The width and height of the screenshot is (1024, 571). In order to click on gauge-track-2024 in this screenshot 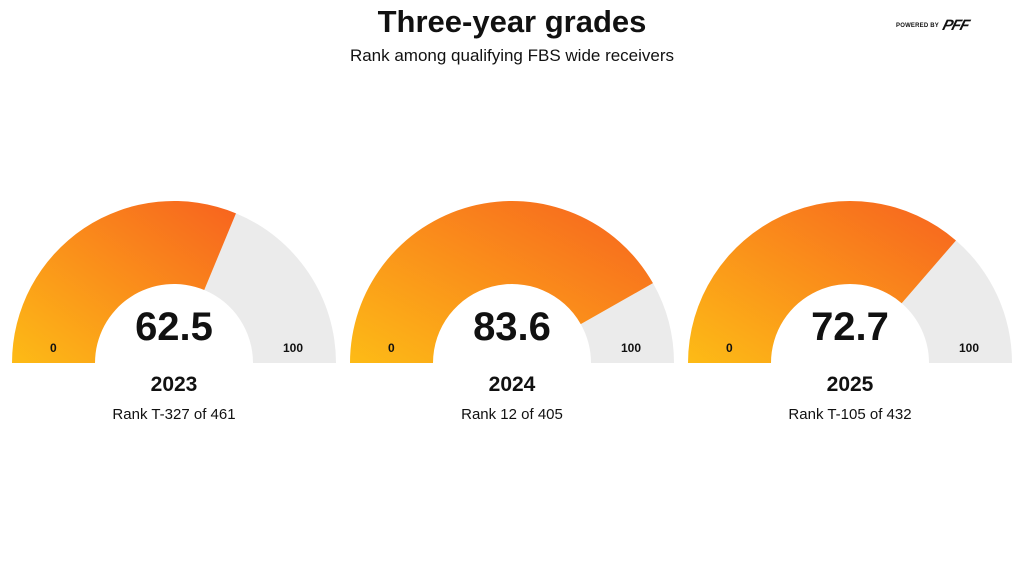, I will do `click(627, 323)`.